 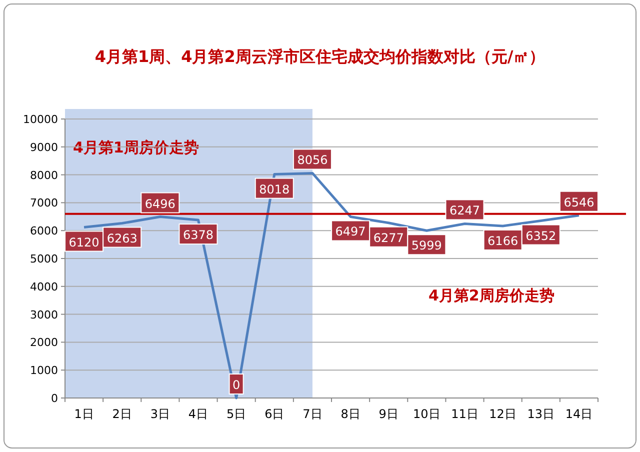 What do you see at coordinates (44, 371) in the screenshot?
I see `y-tick-label: 1000` at bounding box center [44, 371].